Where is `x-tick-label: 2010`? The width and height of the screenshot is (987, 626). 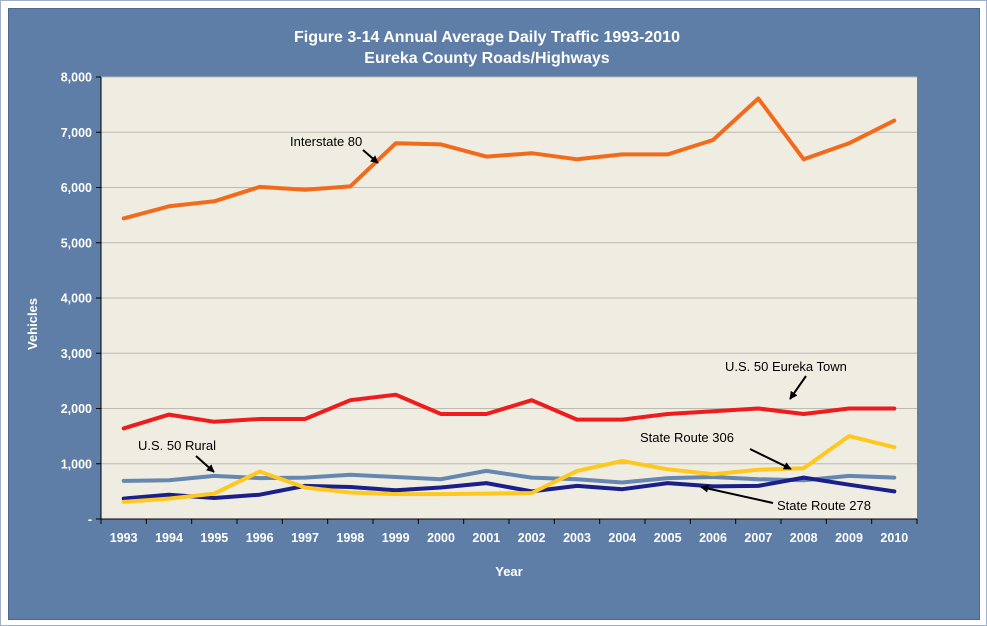
x-tick-label: 2010 is located at coordinates (894, 538).